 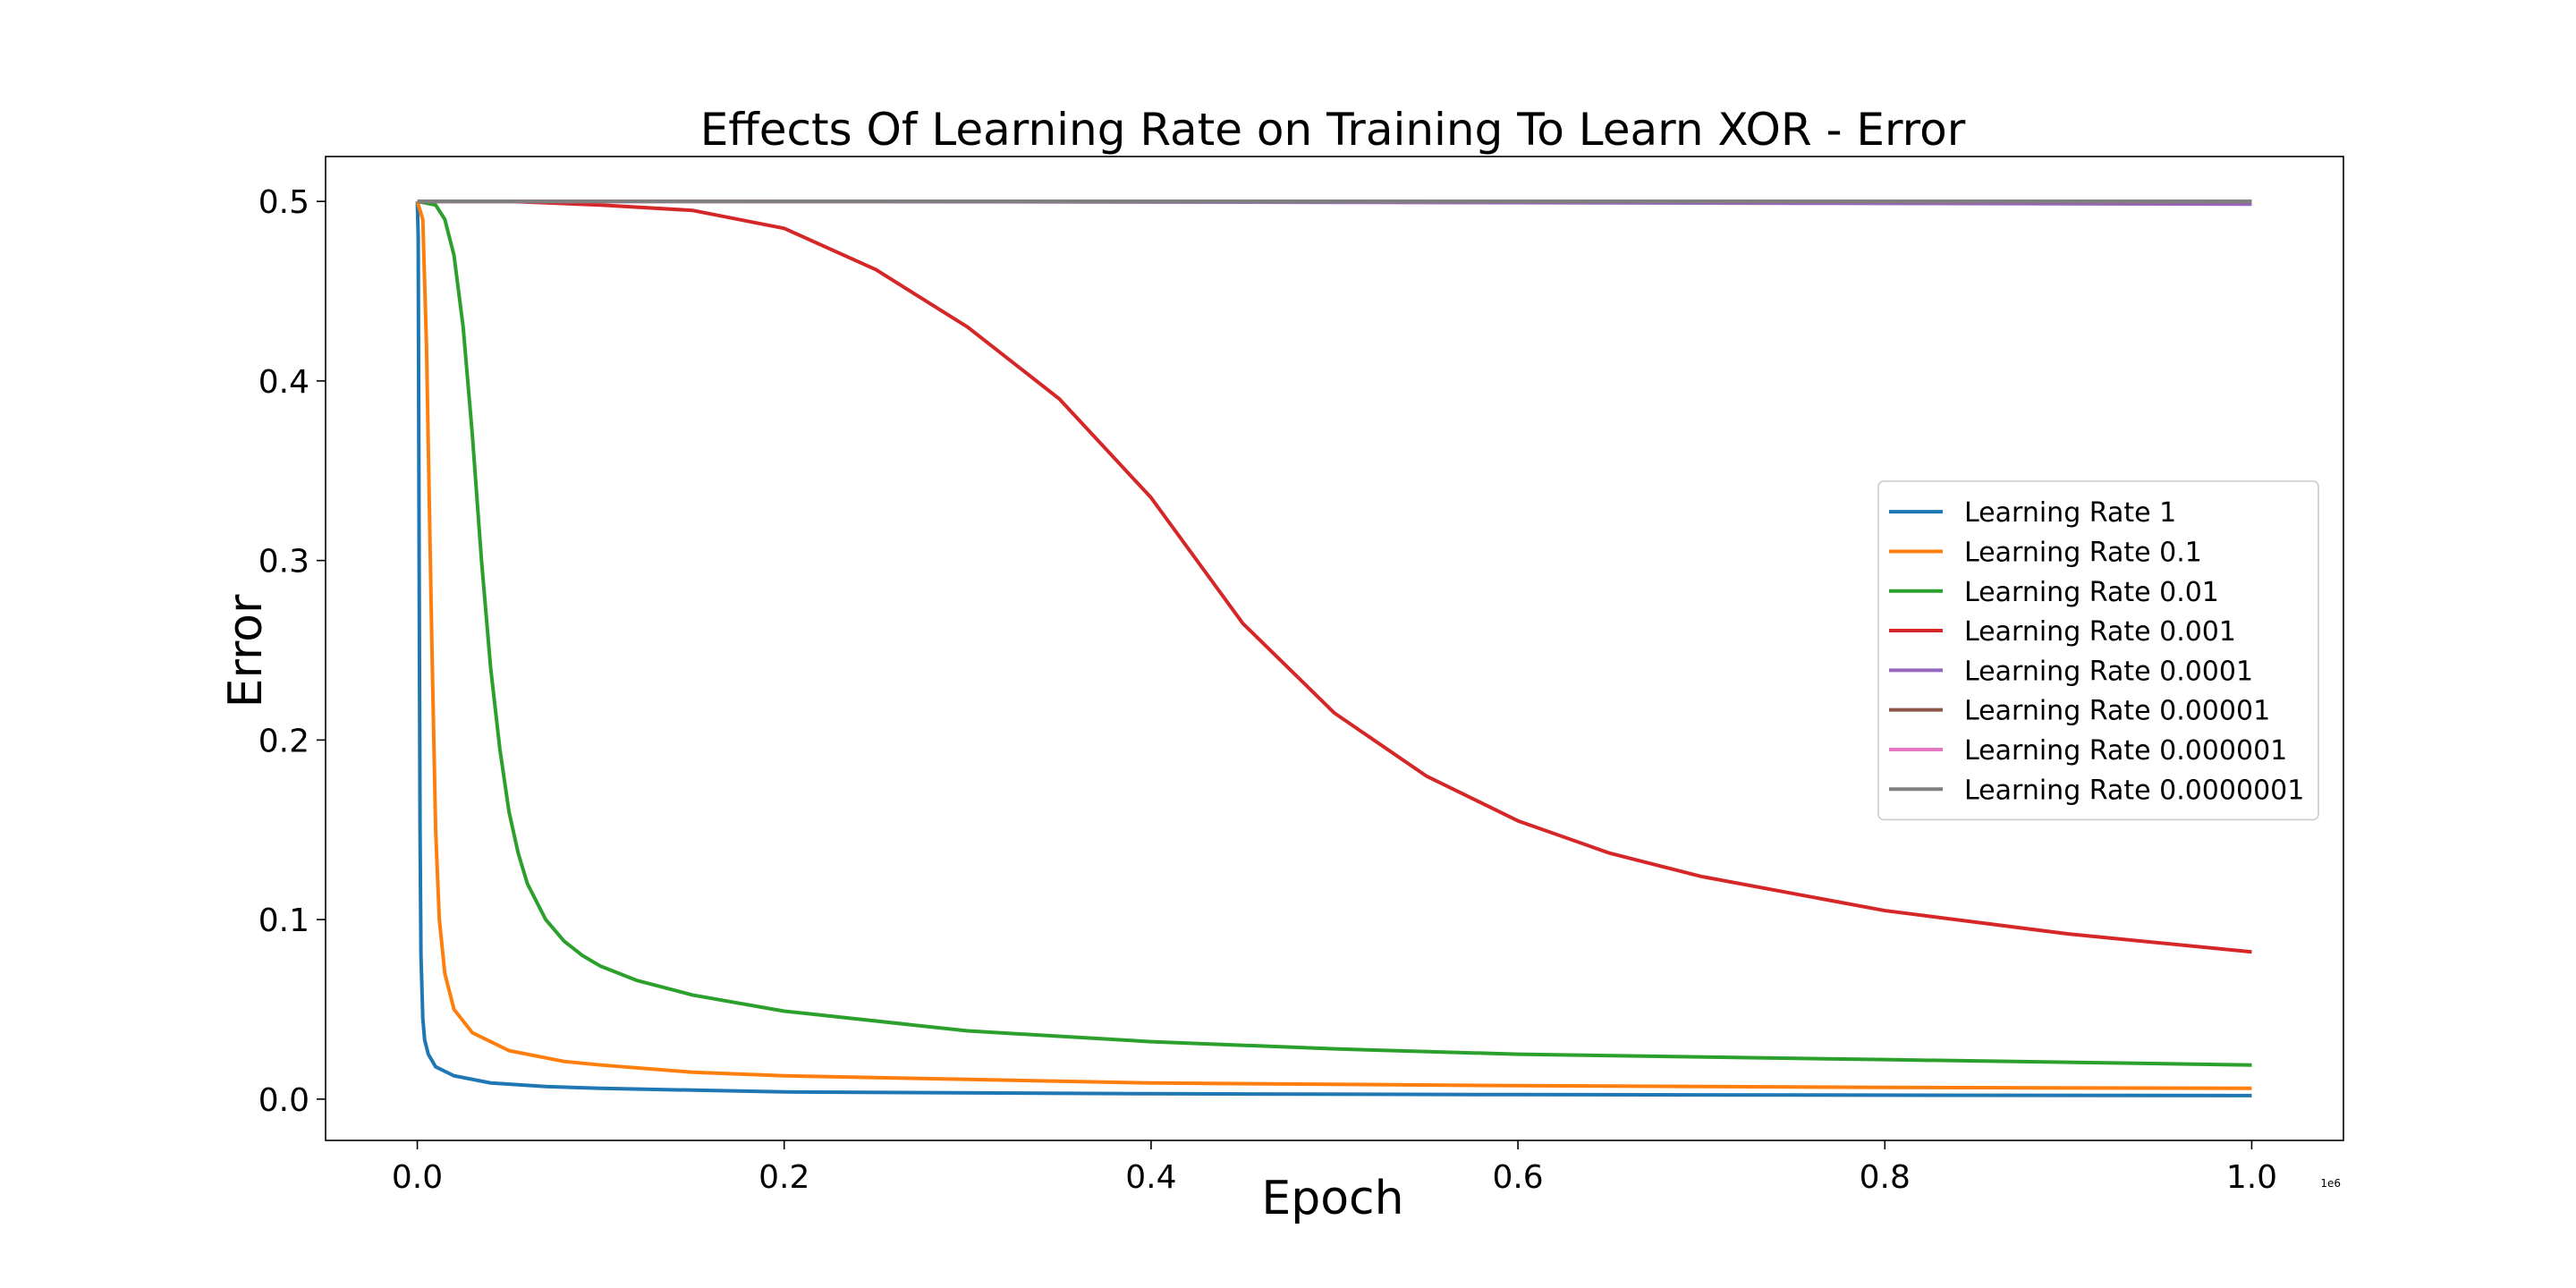 What do you see at coordinates (2330, 1183) in the screenshot?
I see `x-axis-offset-text: 1e6` at bounding box center [2330, 1183].